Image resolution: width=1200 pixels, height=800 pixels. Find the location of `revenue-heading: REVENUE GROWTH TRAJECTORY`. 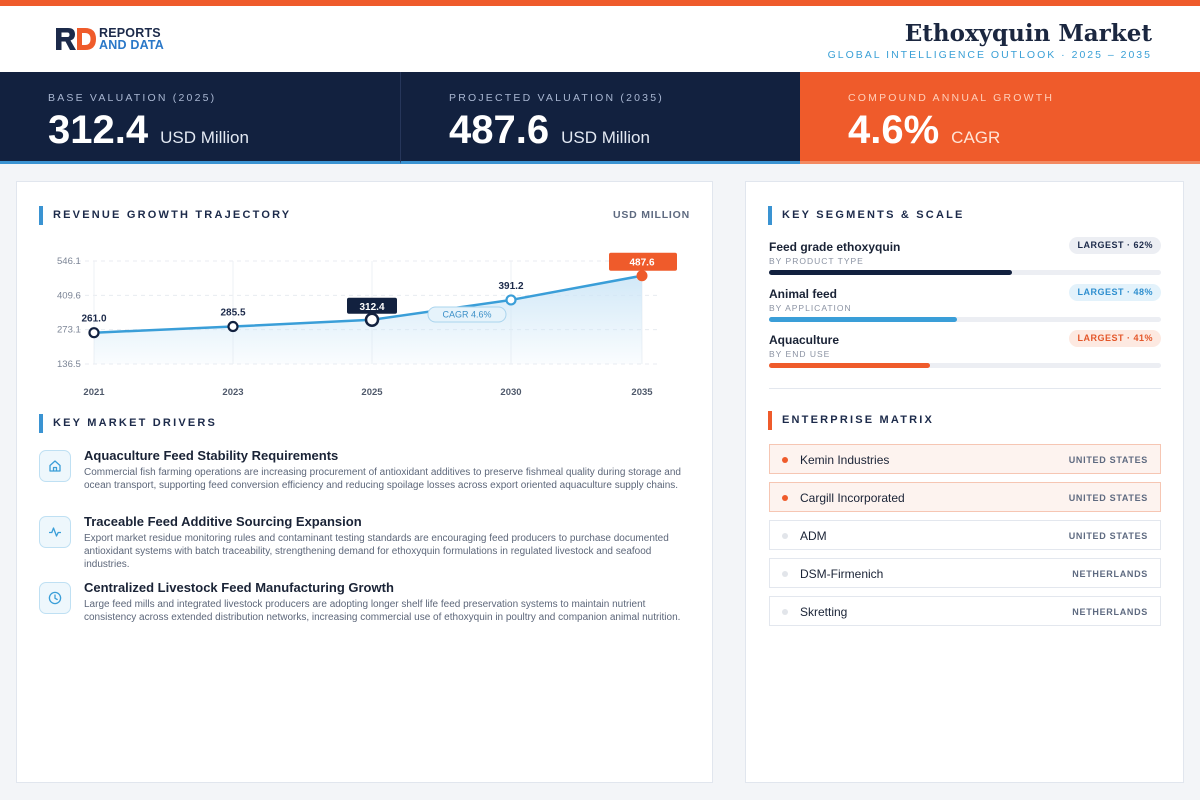

revenue-heading: REVENUE GROWTH TRAJECTORY is located at coordinates (165, 215).